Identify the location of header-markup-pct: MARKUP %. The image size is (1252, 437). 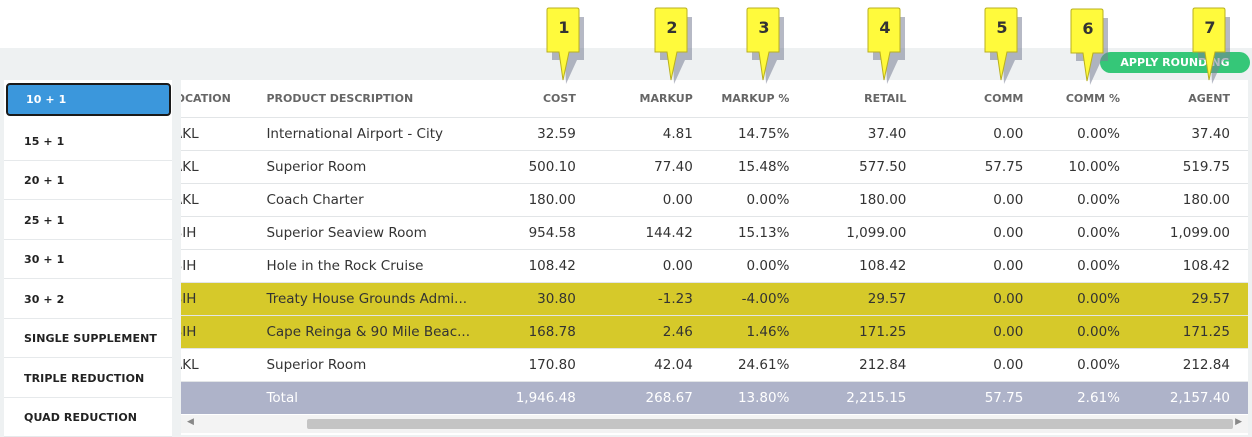
(752, 99).